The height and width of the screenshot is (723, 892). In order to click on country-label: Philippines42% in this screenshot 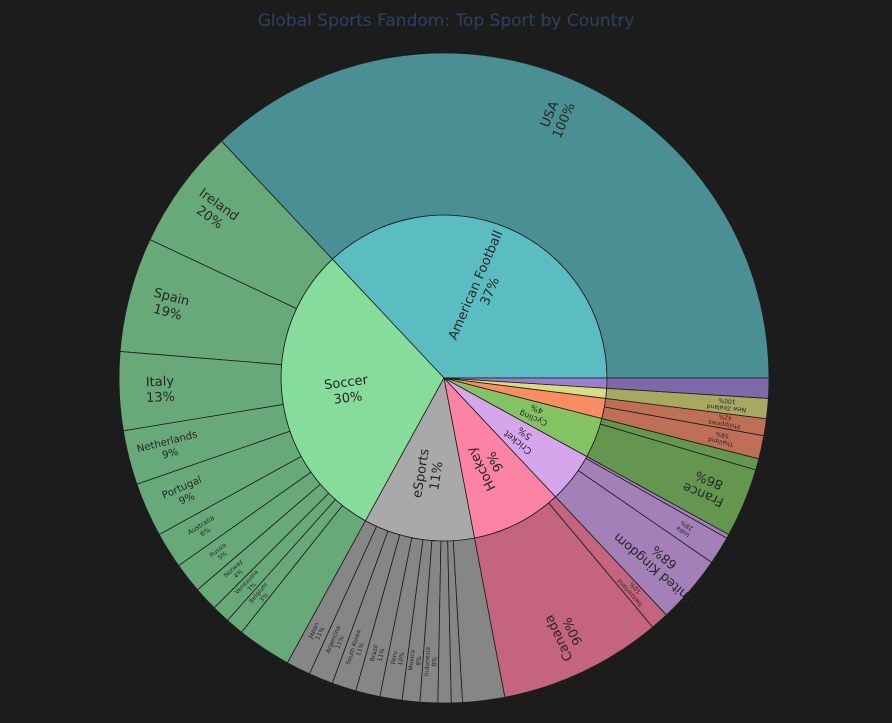, I will do `click(725, 421)`.